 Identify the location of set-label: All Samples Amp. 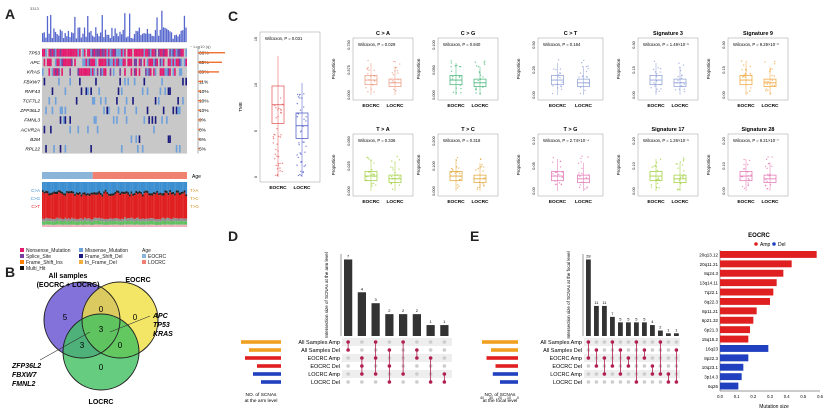
(319, 343).